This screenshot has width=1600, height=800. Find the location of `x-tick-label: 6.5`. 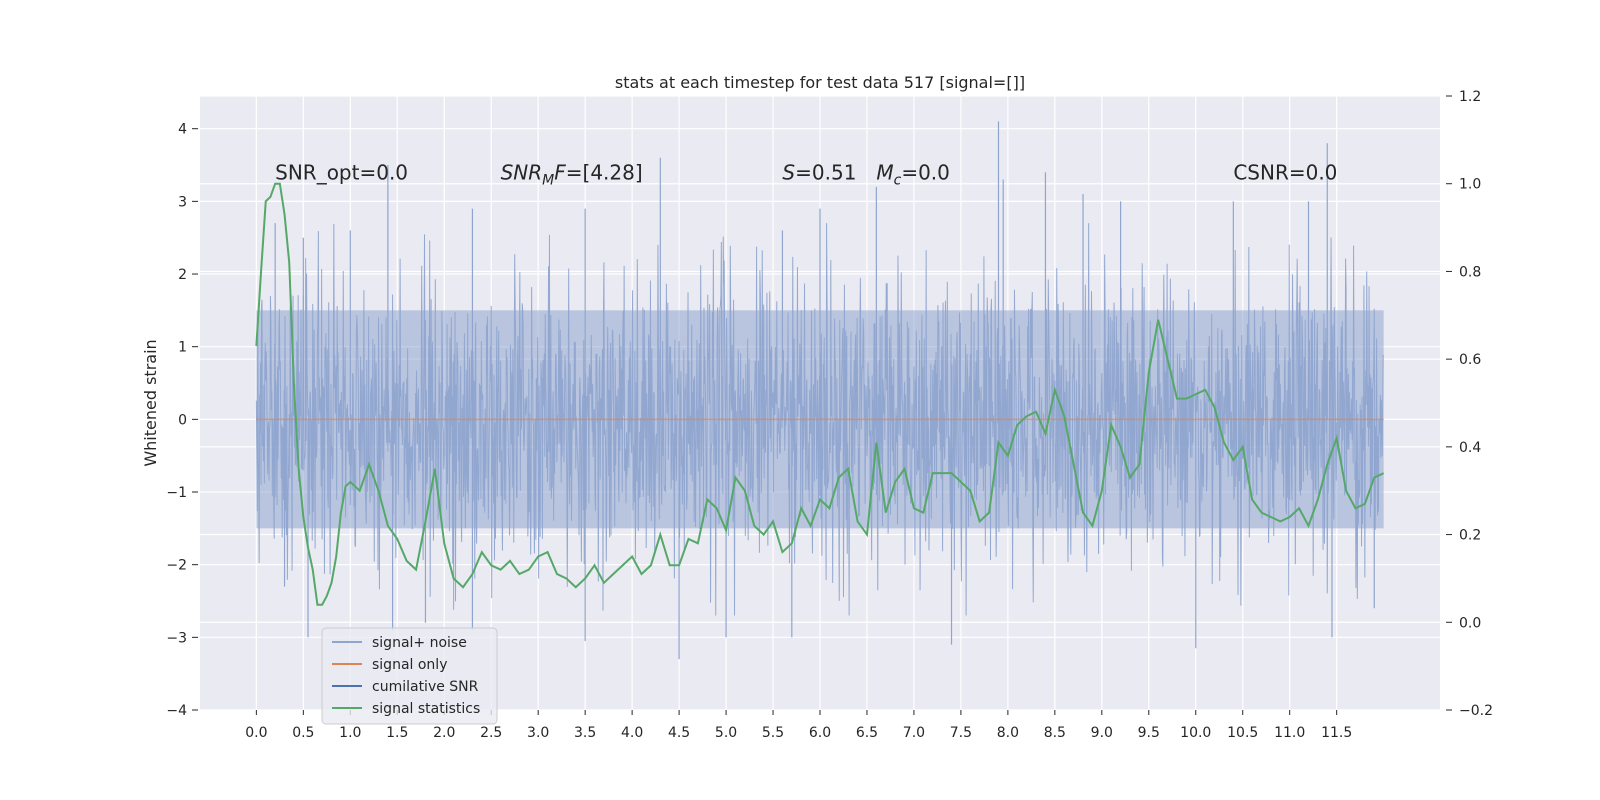

x-tick-label: 6.5 is located at coordinates (867, 733).